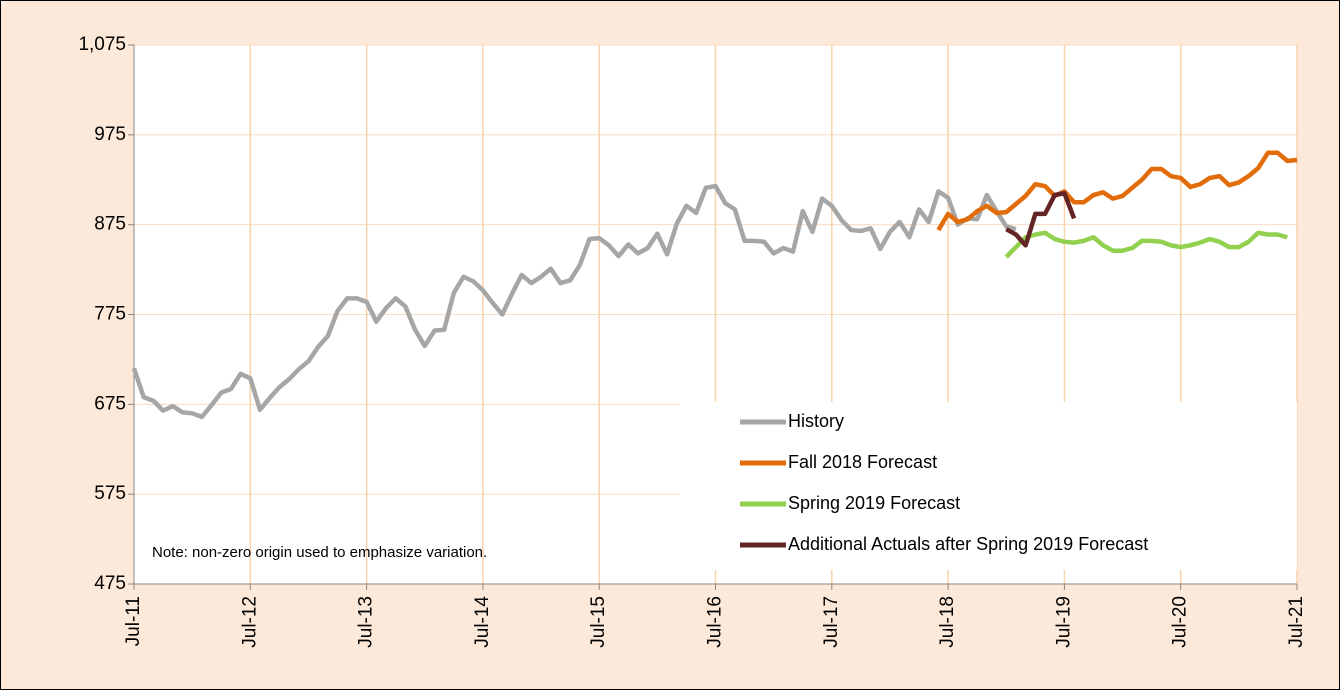  I want to click on x-tick-label: Jul-14, so click(482, 622).